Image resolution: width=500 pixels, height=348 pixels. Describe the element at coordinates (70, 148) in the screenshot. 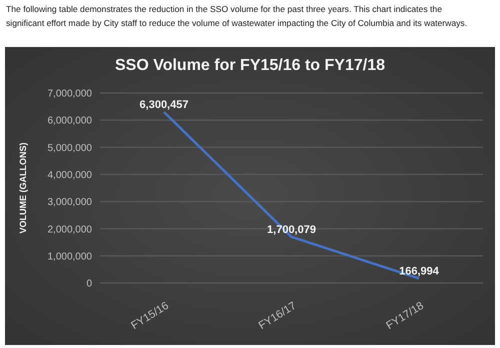

I see `y-tick-label: 5,000,000` at that location.